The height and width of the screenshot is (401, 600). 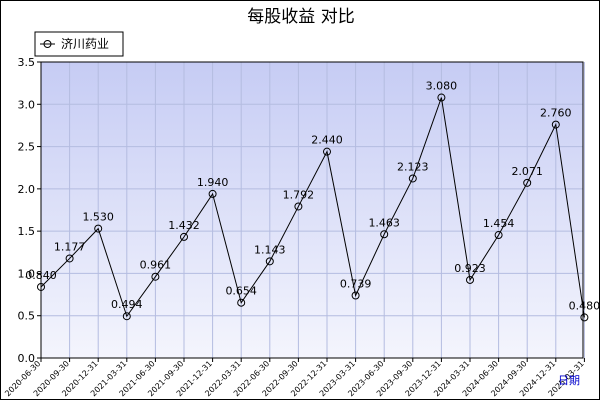 What do you see at coordinates (384, 222) in the screenshot?
I see `data-label: 1.463` at bounding box center [384, 222].